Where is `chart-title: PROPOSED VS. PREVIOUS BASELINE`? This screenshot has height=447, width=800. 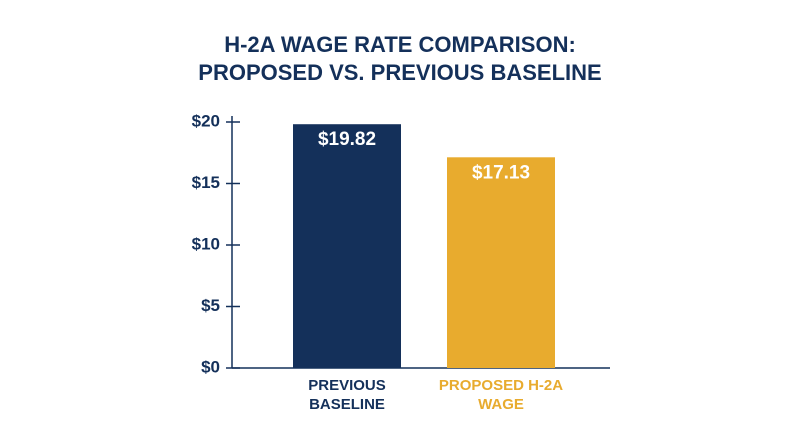
chart-title: PROPOSED VS. PREVIOUS BASELINE is located at coordinates (399, 72).